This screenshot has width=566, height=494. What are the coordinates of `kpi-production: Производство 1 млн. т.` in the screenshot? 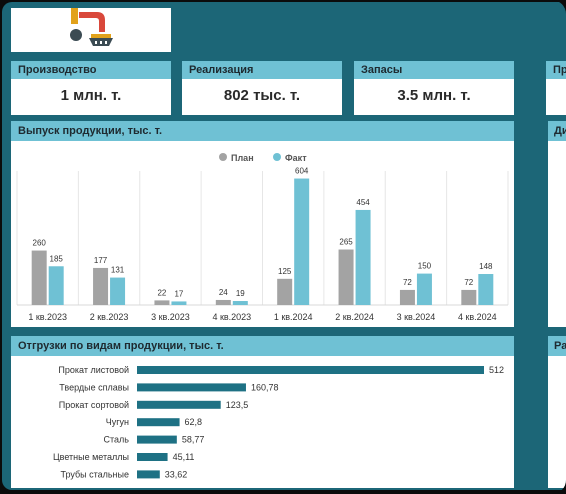 It's located at (91, 88).